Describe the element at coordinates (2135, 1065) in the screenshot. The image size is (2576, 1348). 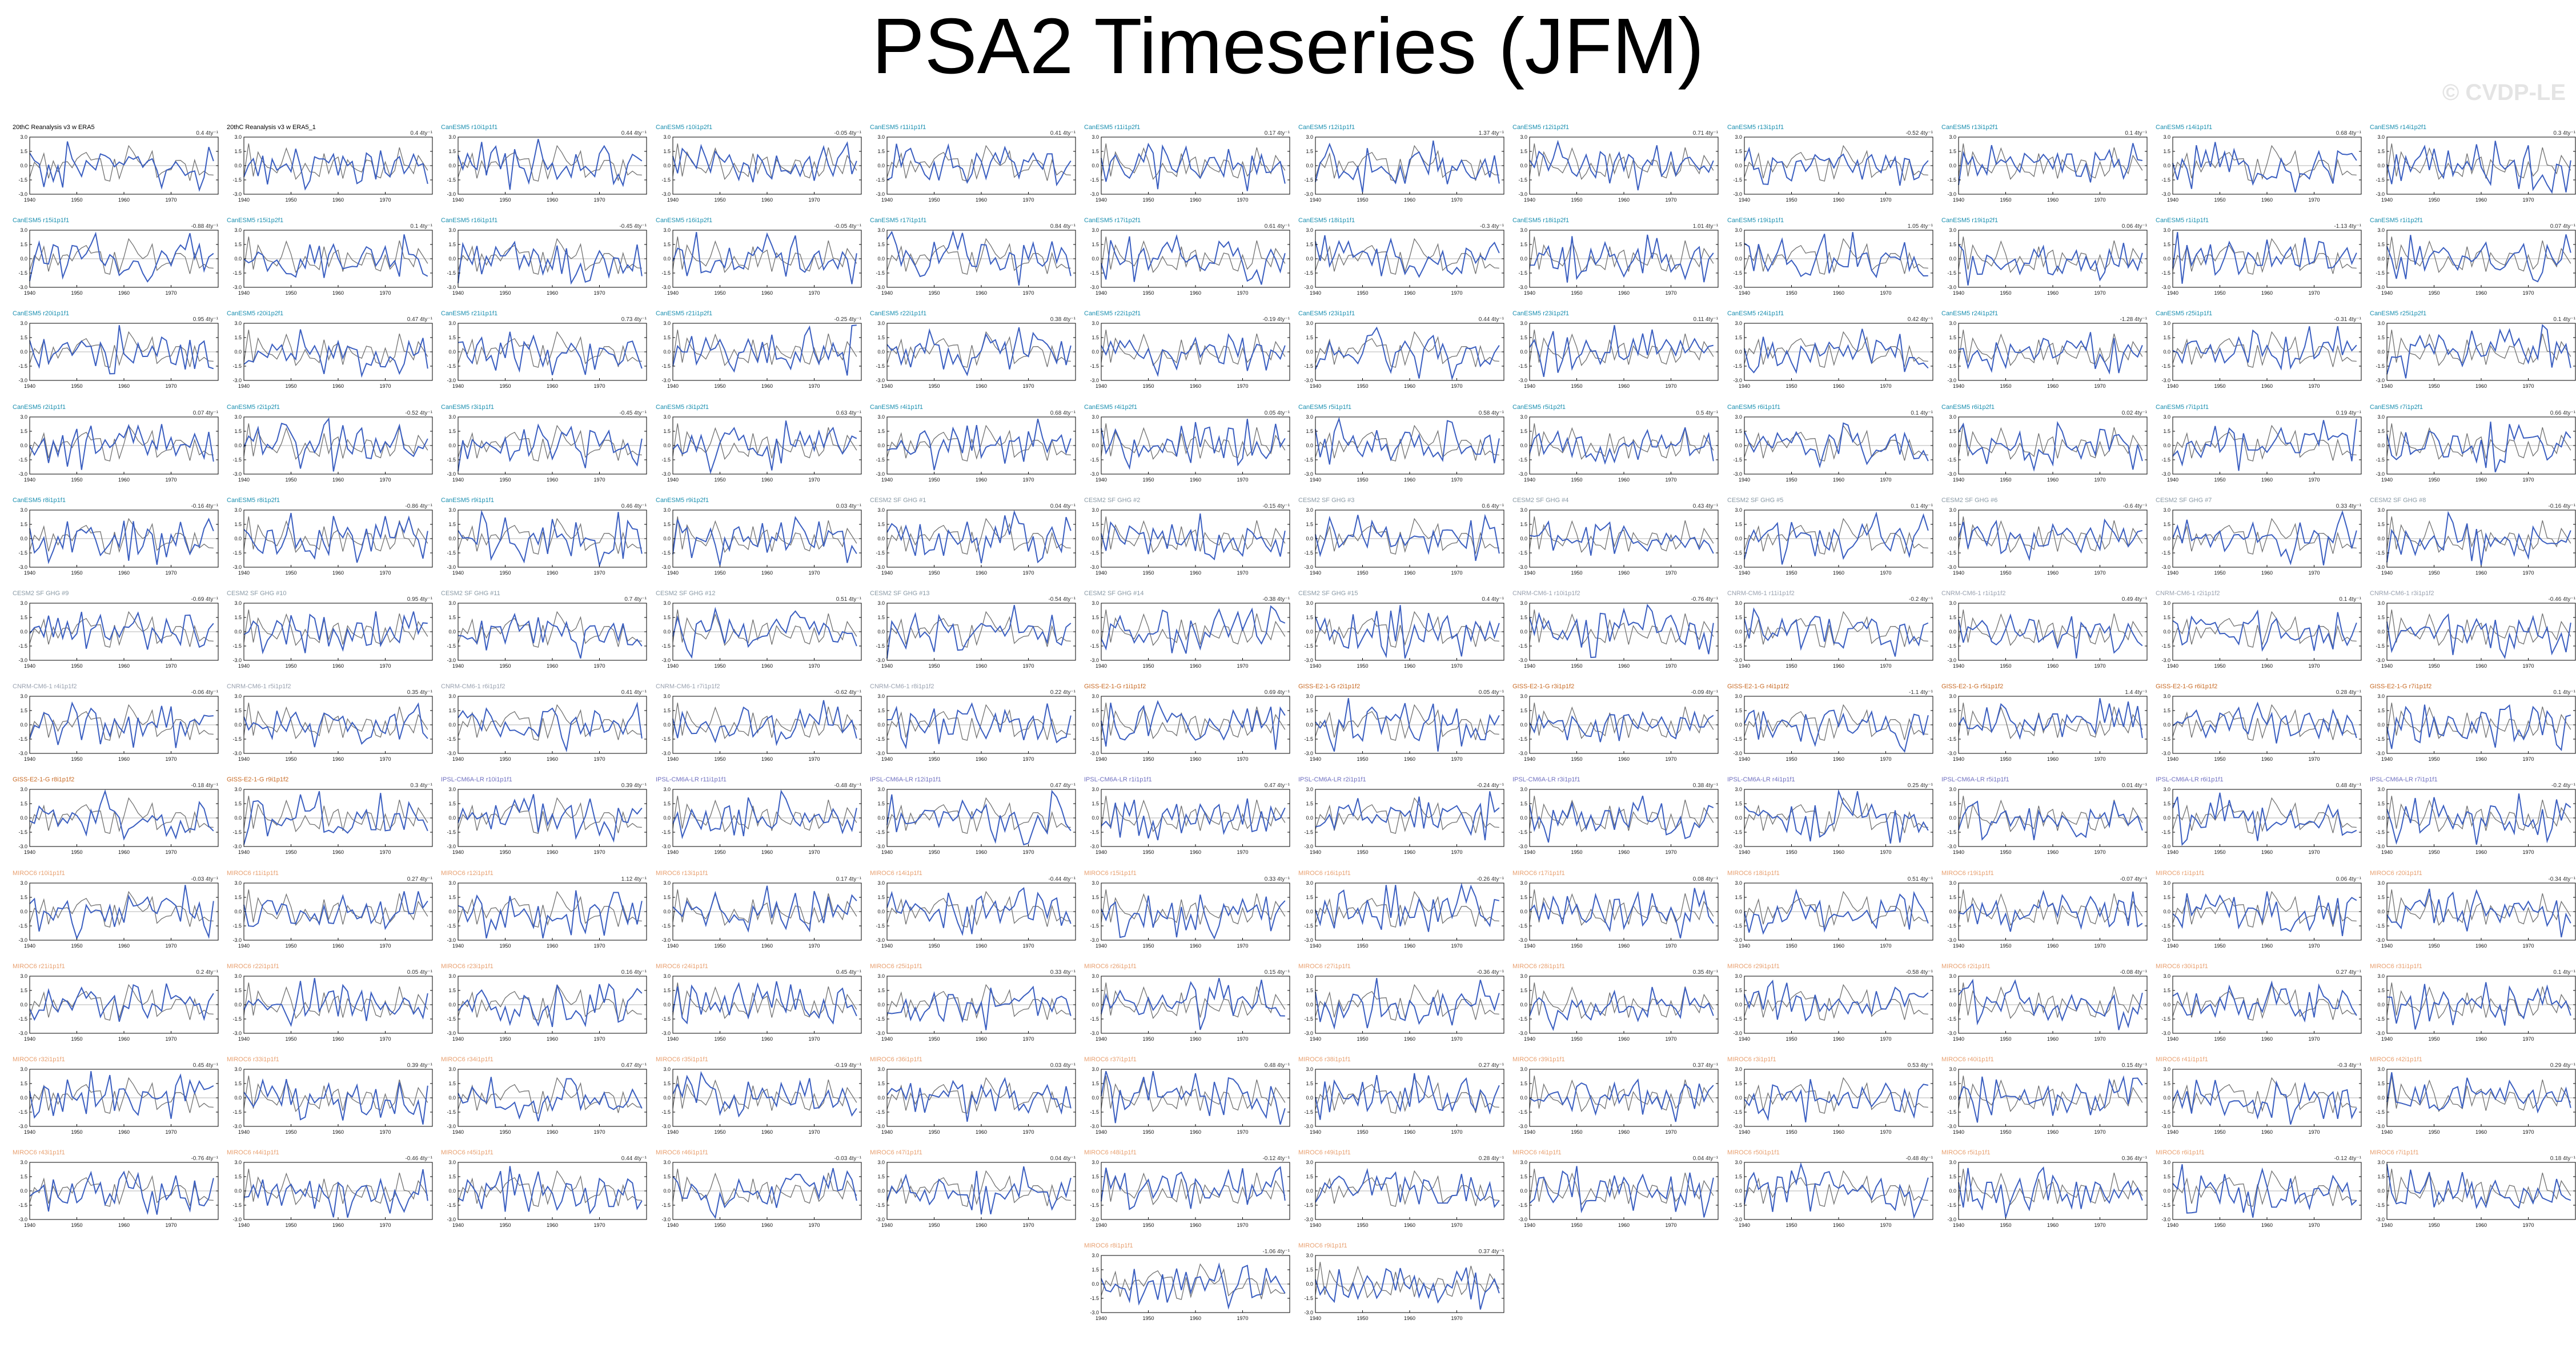
I see `panel-trend: 0.15 4ty⁻¹` at that location.